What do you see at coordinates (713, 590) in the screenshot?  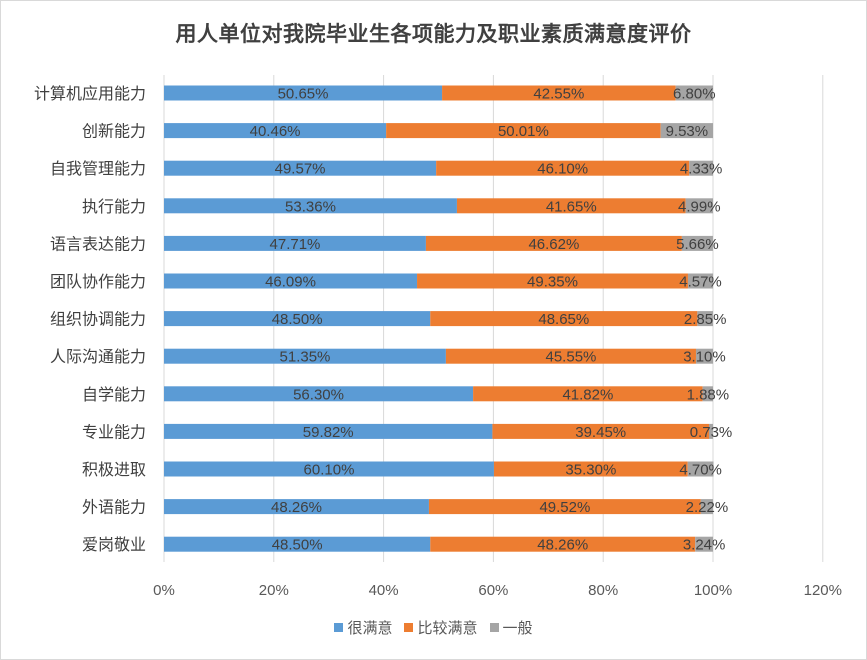 I see `x-tick-label: 100%` at bounding box center [713, 590].